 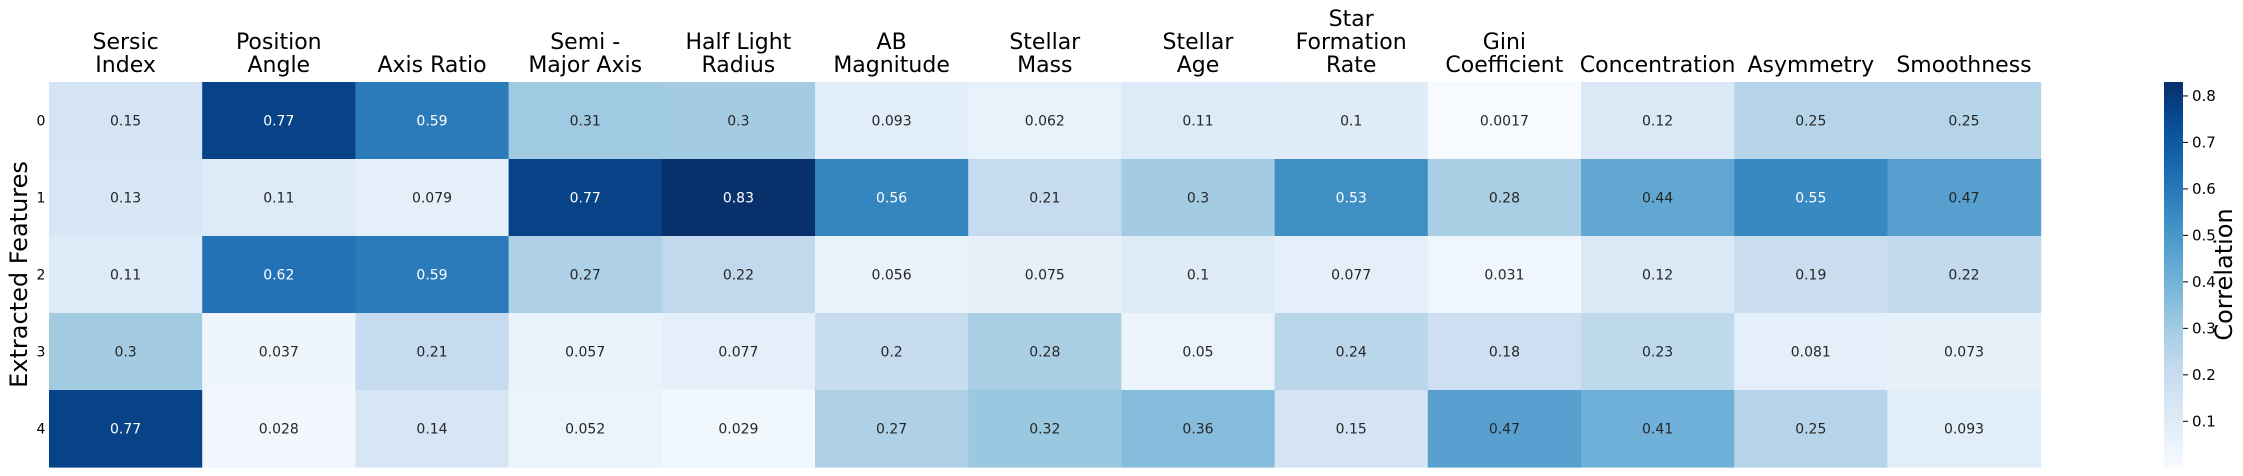 What do you see at coordinates (738, 430) in the screenshot?
I see `cell-value-label: 0.029` at bounding box center [738, 430].